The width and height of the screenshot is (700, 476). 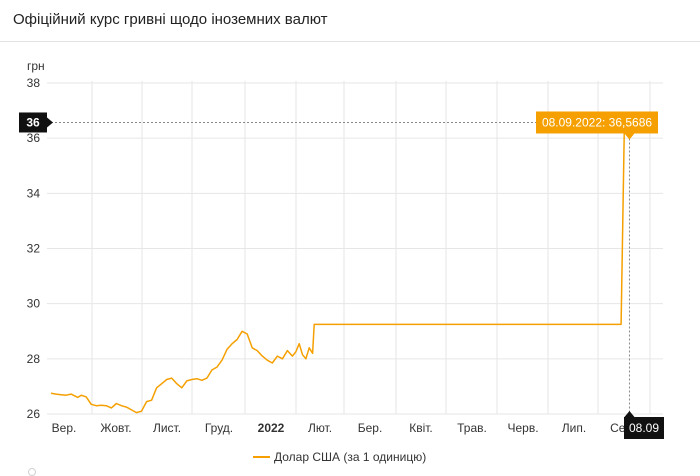 What do you see at coordinates (34, 249) in the screenshot?
I see `y-tick-label: 32` at bounding box center [34, 249].